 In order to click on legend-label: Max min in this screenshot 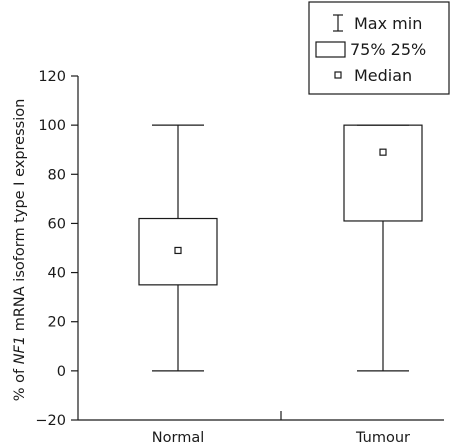, I will do `click(388, 23)`.